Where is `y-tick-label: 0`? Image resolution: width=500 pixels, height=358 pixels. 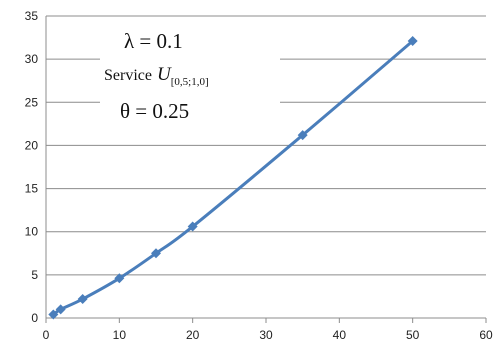
y-tick-label: 0 is located at coordinates (34, 318).